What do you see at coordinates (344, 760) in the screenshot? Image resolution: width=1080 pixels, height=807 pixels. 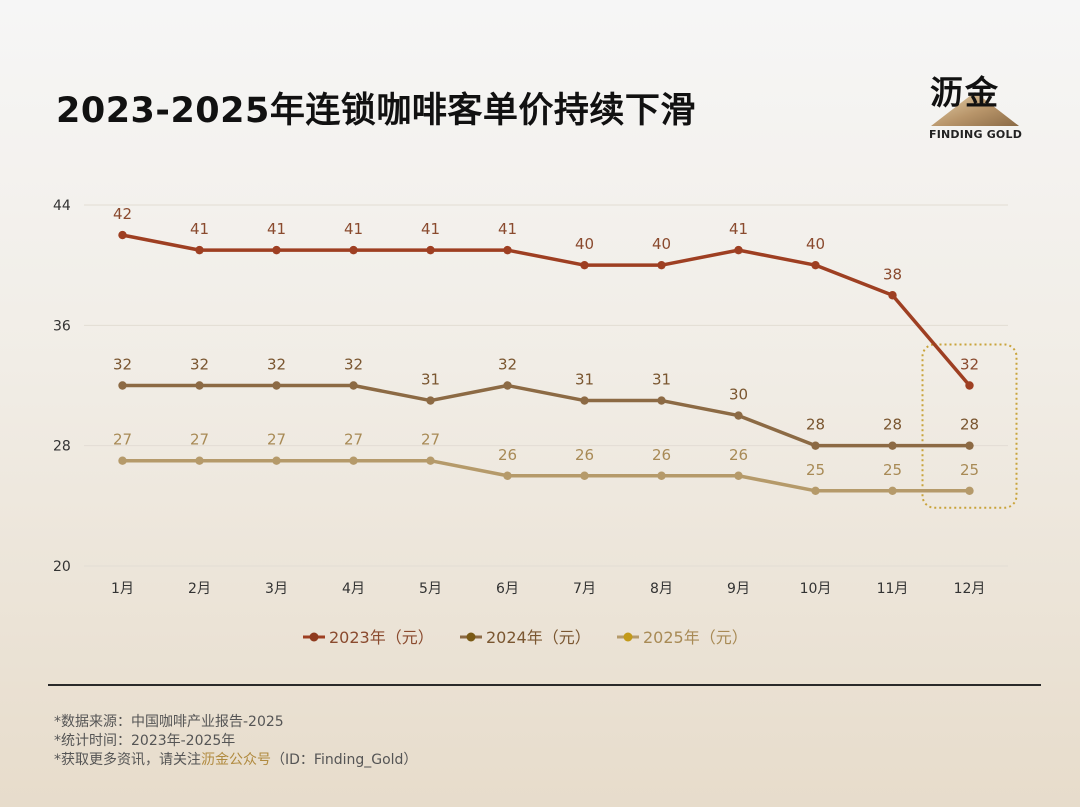 I see `footnote-contact-suffix: （ID：Finding_Gold）` at bounding box center [344, 760].